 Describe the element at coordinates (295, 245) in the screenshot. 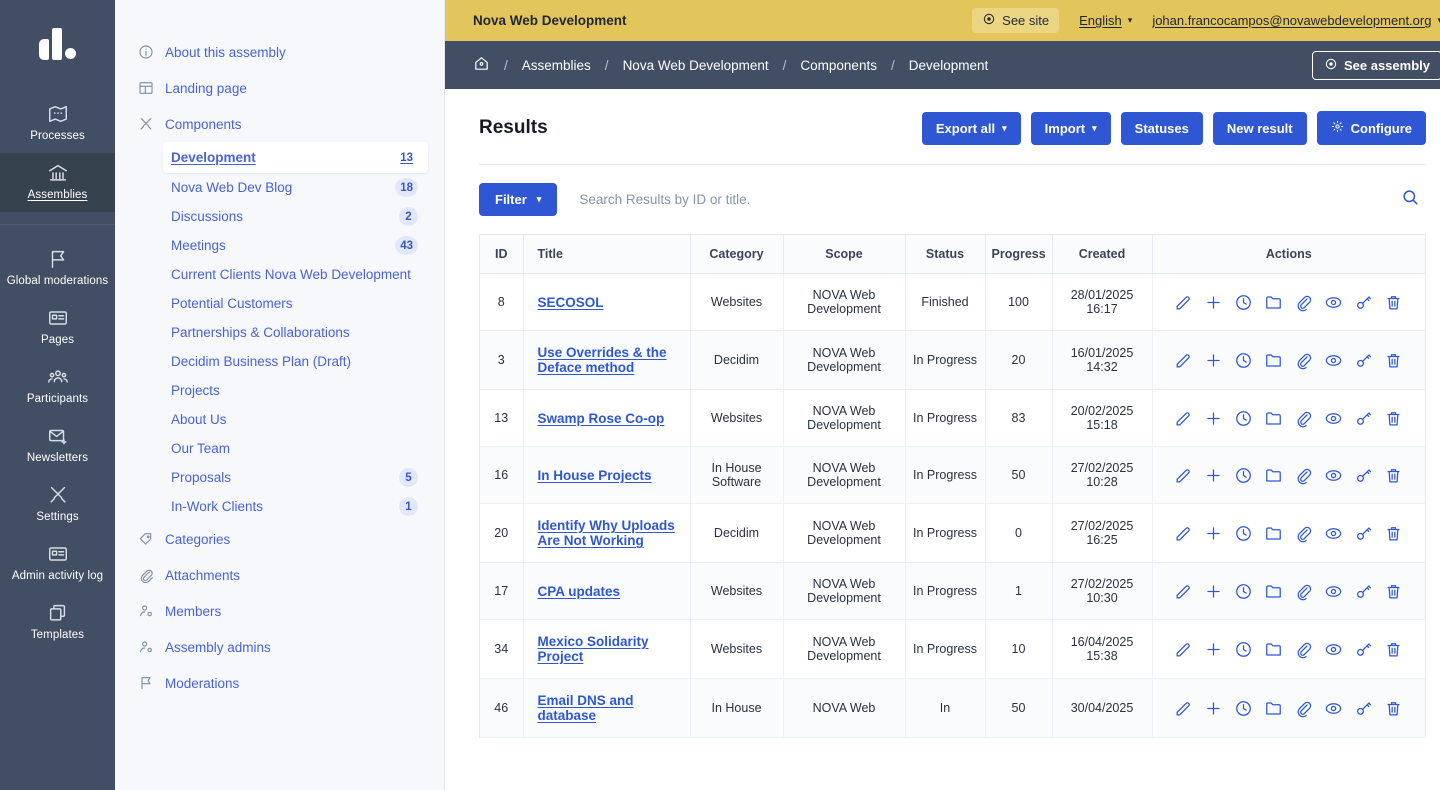

I see `sidebar-component-meetings: Meetings 43` at that location.